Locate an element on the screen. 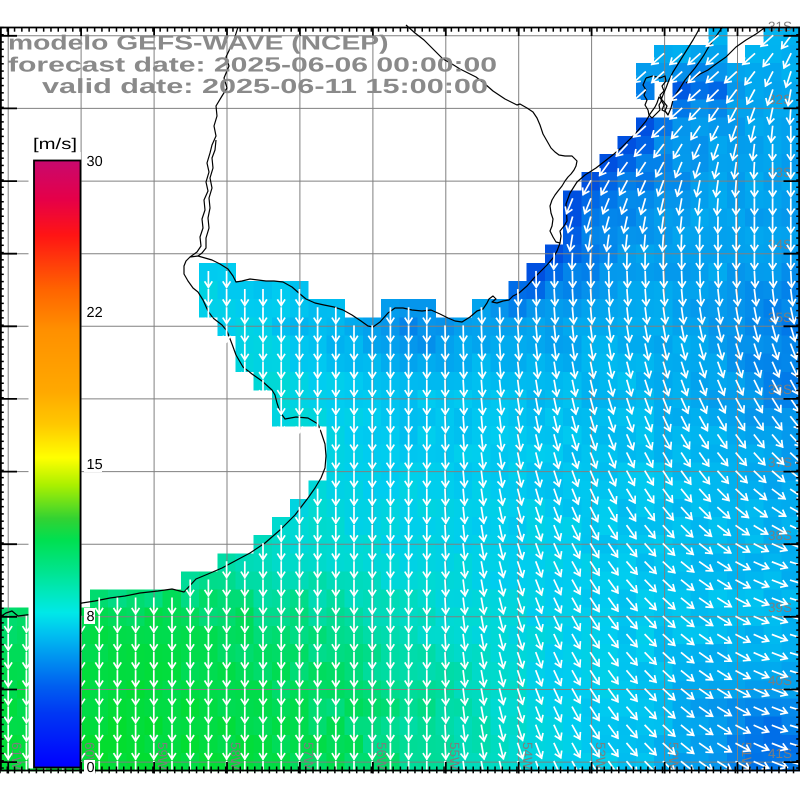 The height and width of the screenshot is (800, 800). svg-text: 59W is located at coordinates (162, 756).